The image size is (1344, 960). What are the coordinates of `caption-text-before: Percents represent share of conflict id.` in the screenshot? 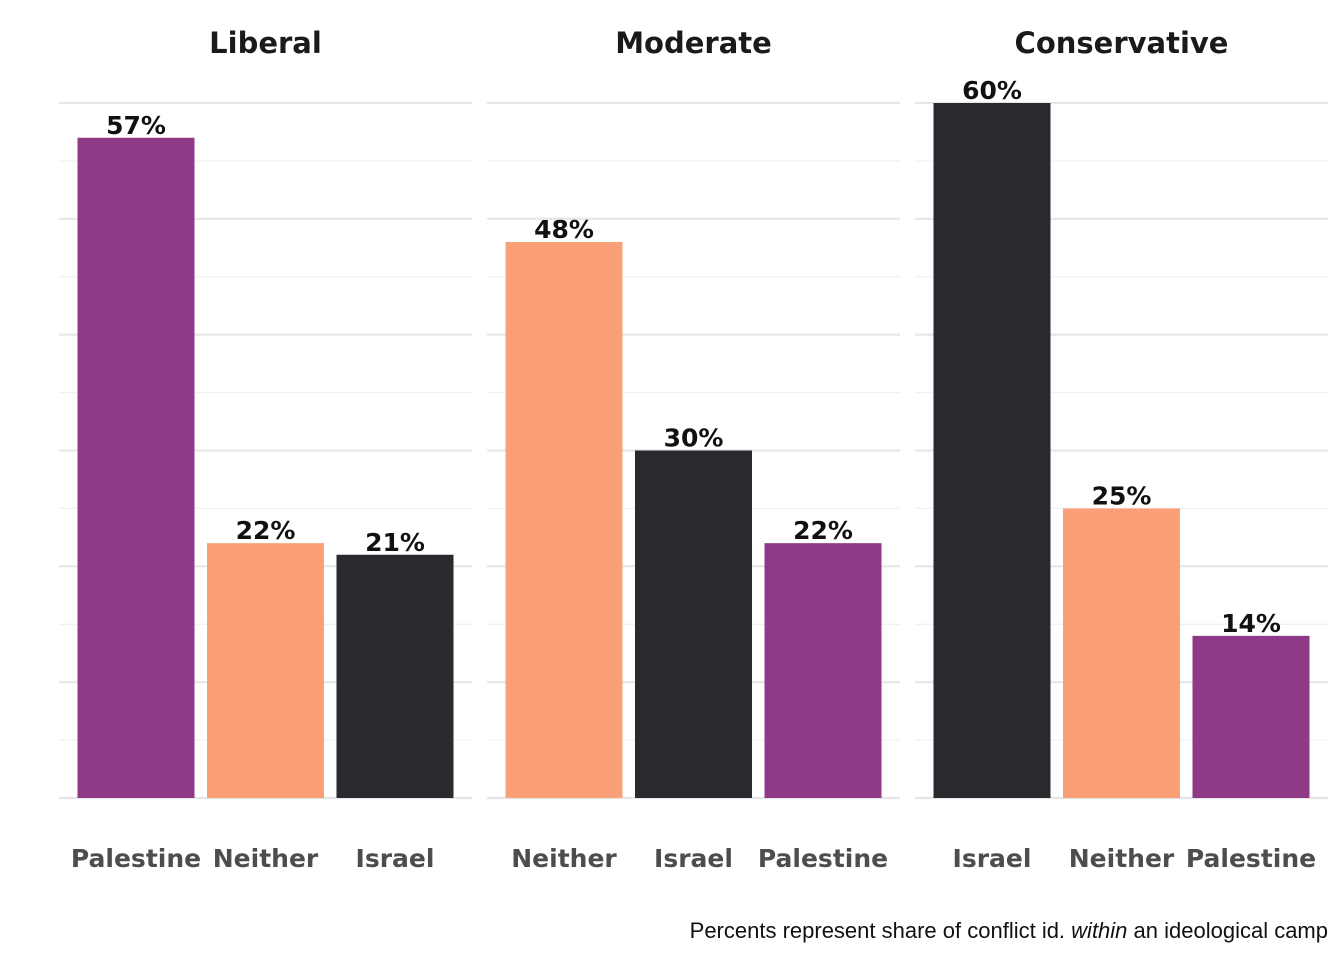 It's located at (880, 930).